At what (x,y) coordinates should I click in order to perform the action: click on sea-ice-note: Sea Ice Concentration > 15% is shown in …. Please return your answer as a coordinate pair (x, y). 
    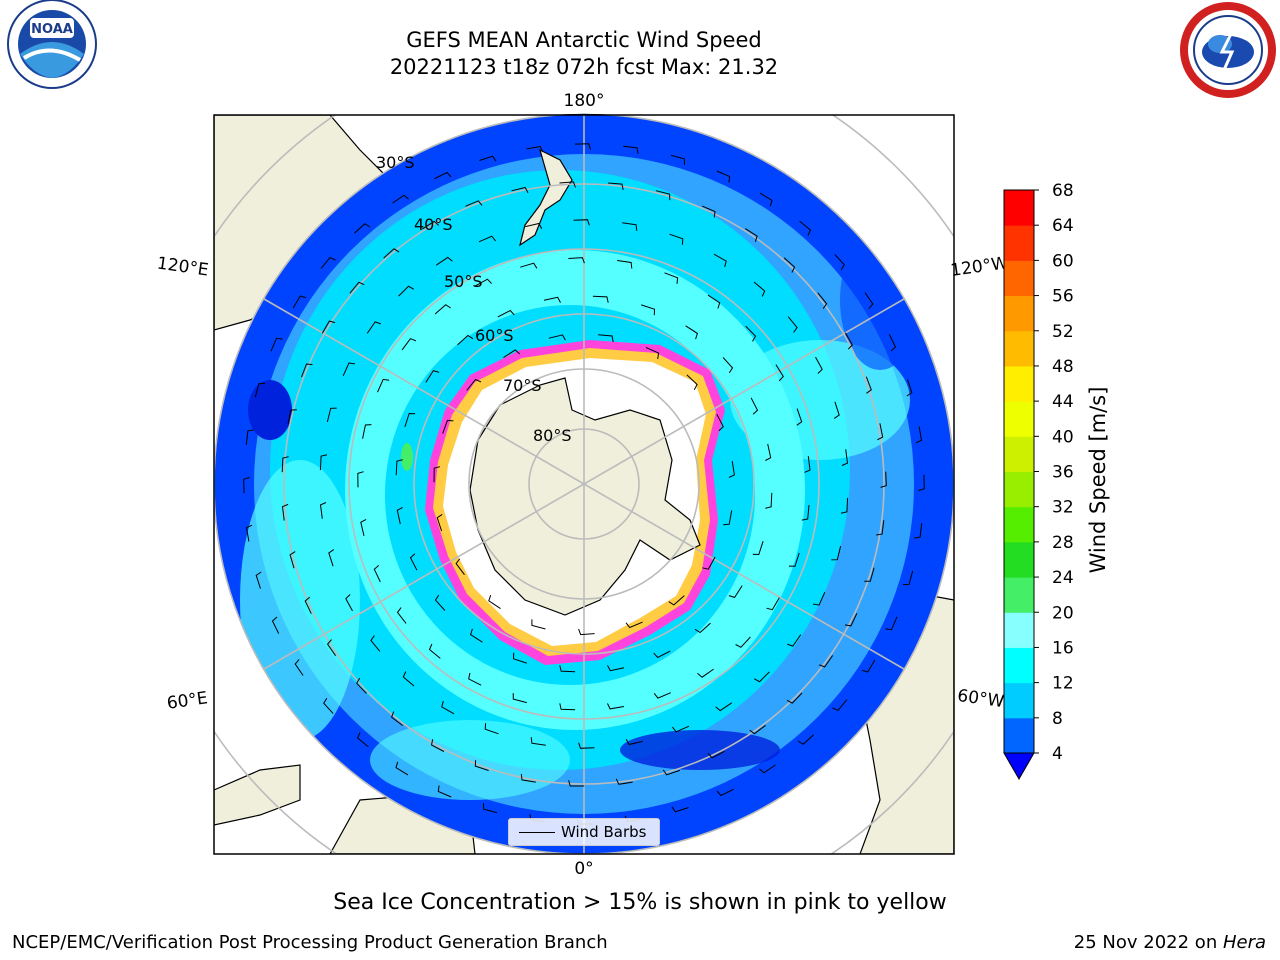
    Looking at the image, I should click on (640, 902).